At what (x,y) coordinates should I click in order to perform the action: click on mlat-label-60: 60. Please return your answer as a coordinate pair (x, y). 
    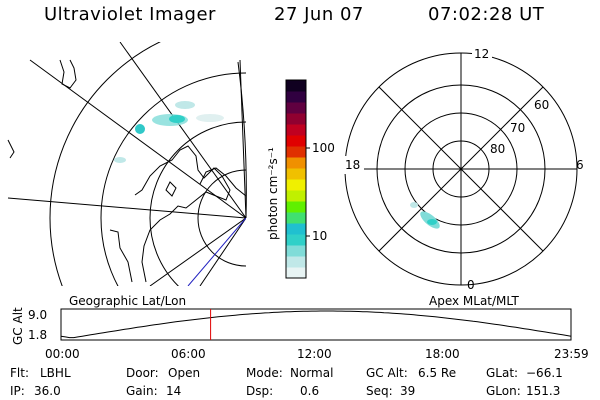
    Looking at the image, I should click on (541, 105).